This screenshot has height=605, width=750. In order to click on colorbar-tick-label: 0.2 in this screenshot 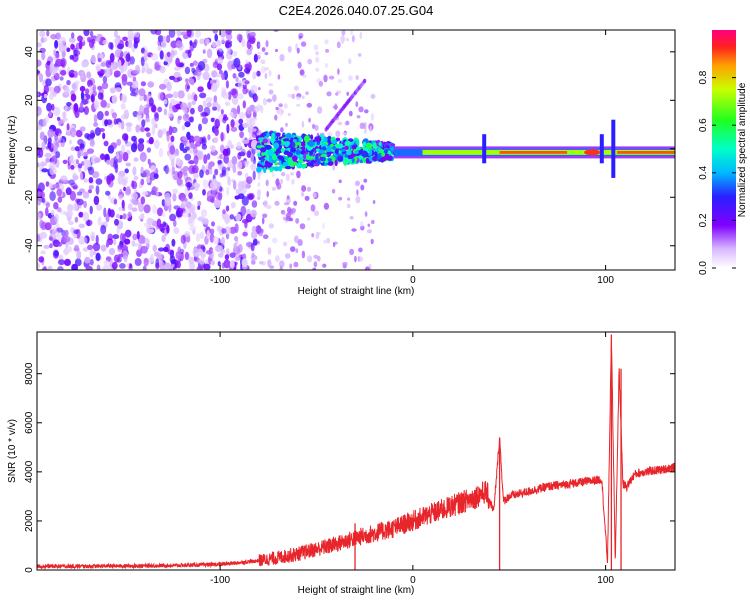, I will do `click(703, 220)`.